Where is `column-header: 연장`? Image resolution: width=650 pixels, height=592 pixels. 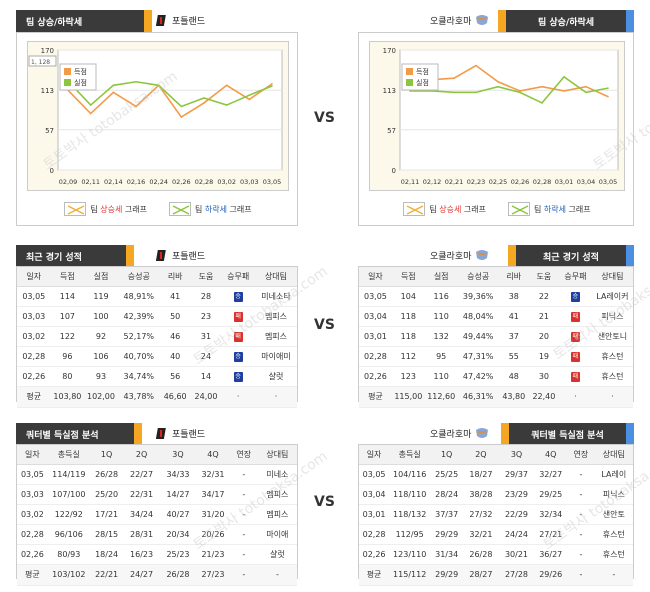 column-header: 연장 is located at coordinates (243, 455).